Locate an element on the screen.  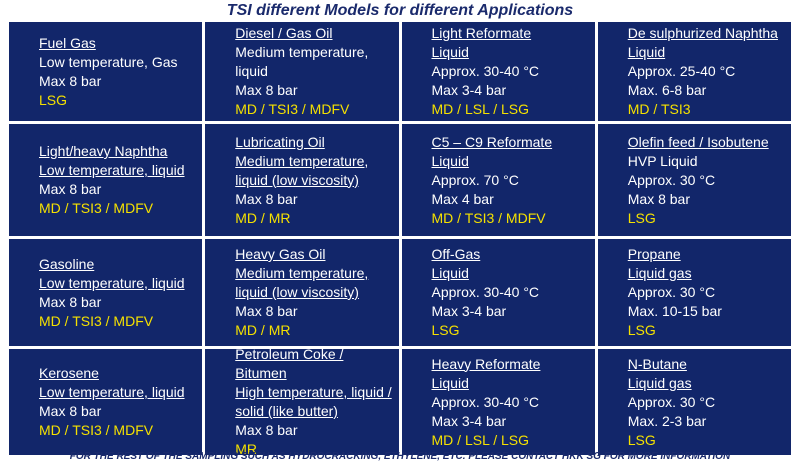
cell-heading: Propane is located at coordinates (654, 254).